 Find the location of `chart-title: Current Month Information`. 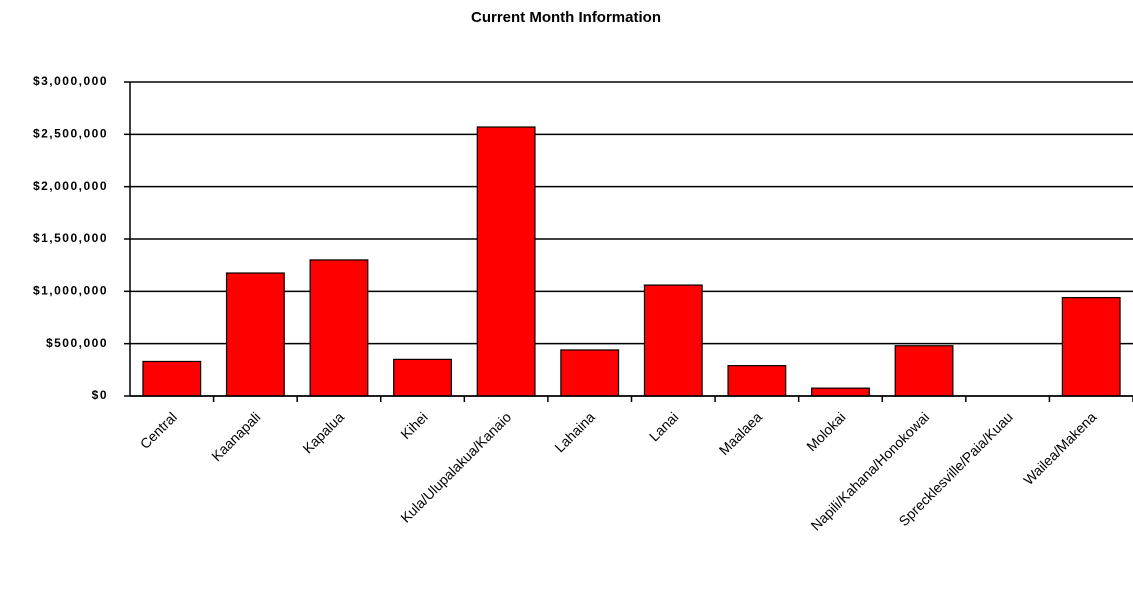

chart-title: Current Month Information is located at coordinates (566, 17).